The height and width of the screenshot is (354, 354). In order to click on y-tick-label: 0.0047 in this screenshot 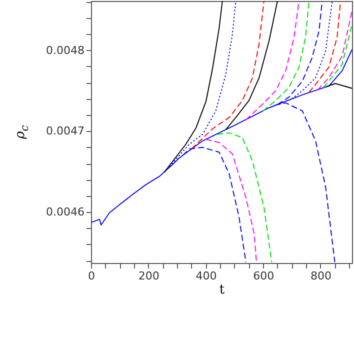, I will do `click(65, 131)`.